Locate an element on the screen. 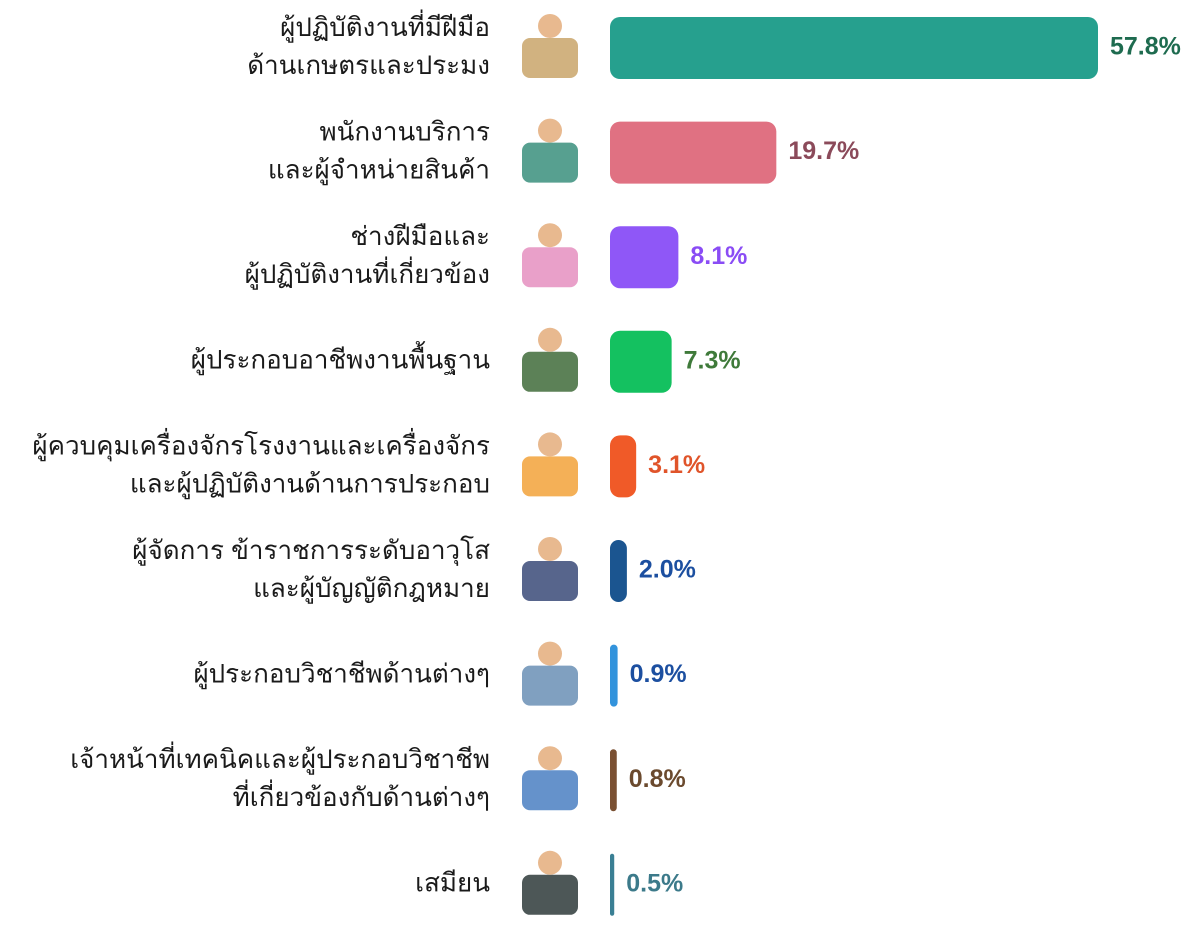 This screenshot has height=925, width=1200. category-label: พนักงานบริการ is located at coordinates (405, 131).